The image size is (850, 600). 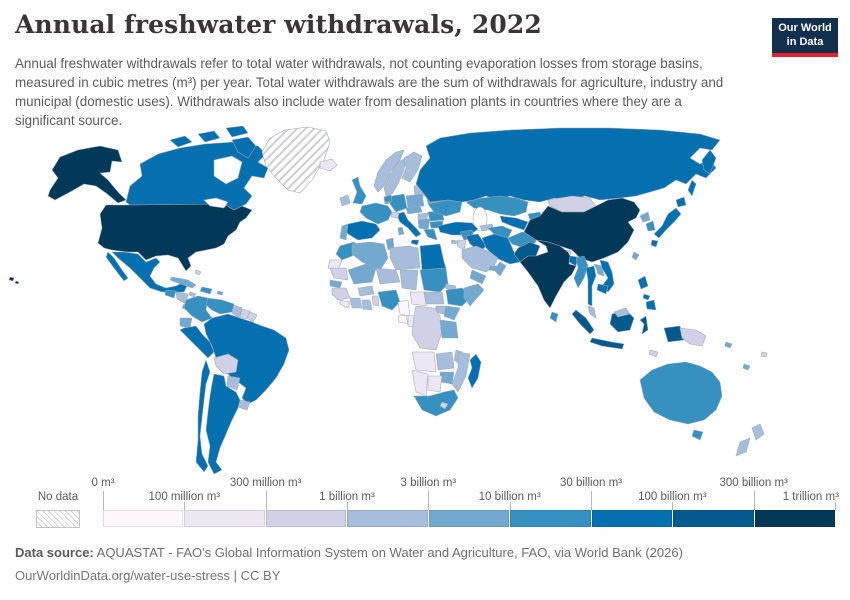 What do you see at coordinates (375, 301) in the screenshot?
I see `country-benin-togo` at bounding box center [375, 301].